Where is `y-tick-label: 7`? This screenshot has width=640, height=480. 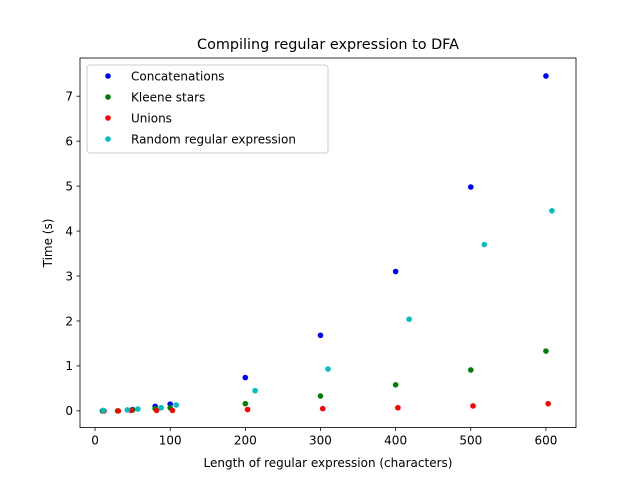
y-tick-label: 7 is located at coordinates (69, 97).